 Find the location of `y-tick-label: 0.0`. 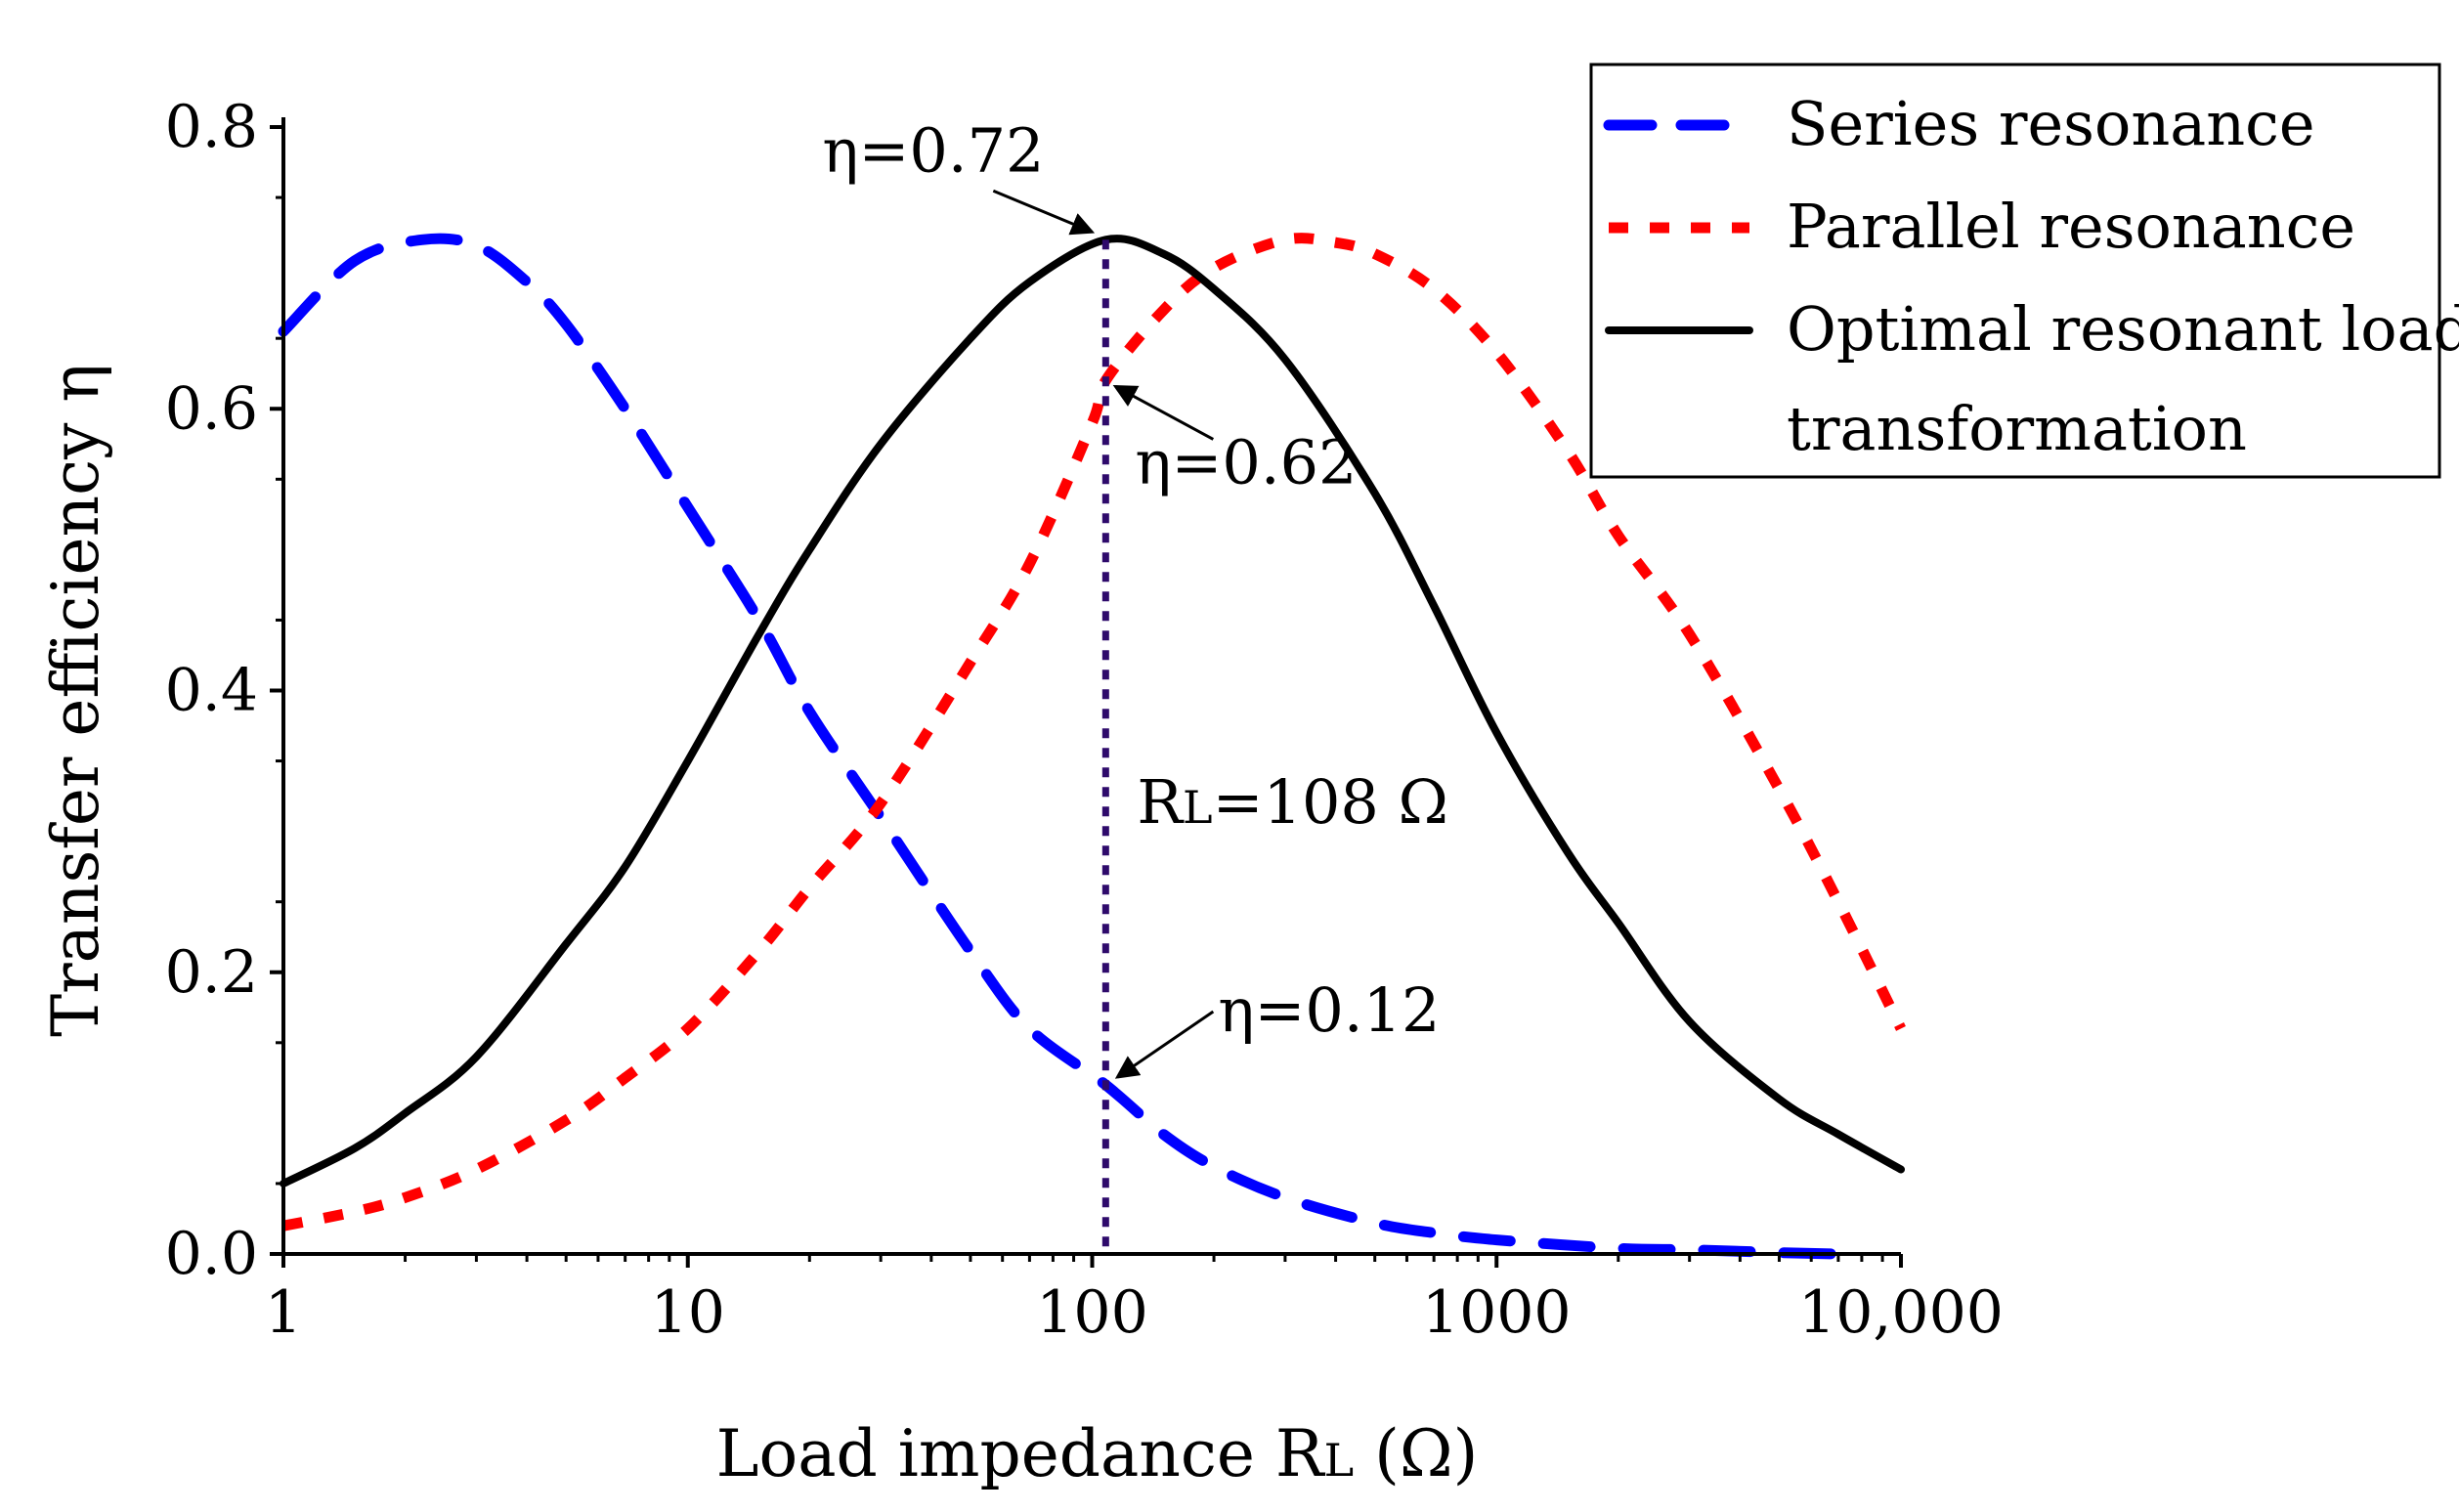

y-tick-label: 0.0 is located at coordinates (211, 1254).